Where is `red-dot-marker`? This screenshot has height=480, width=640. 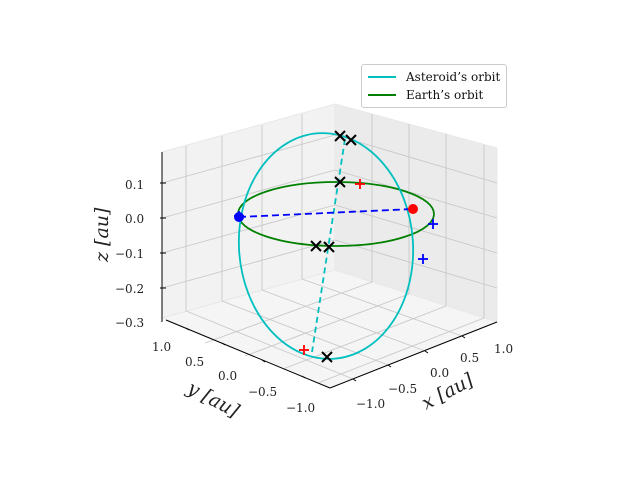
red-dot-marker is located at coordinates (413, 209).